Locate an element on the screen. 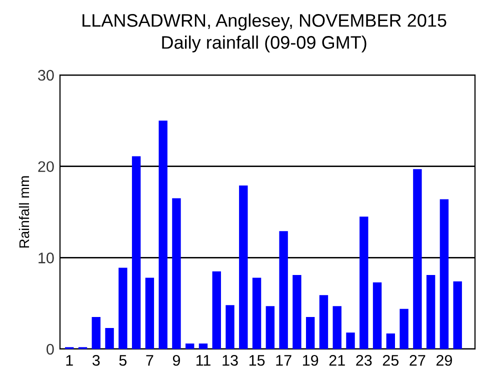 The image size is (489, 378). x-tick-label: 17 is located at coordinates (284, 360).